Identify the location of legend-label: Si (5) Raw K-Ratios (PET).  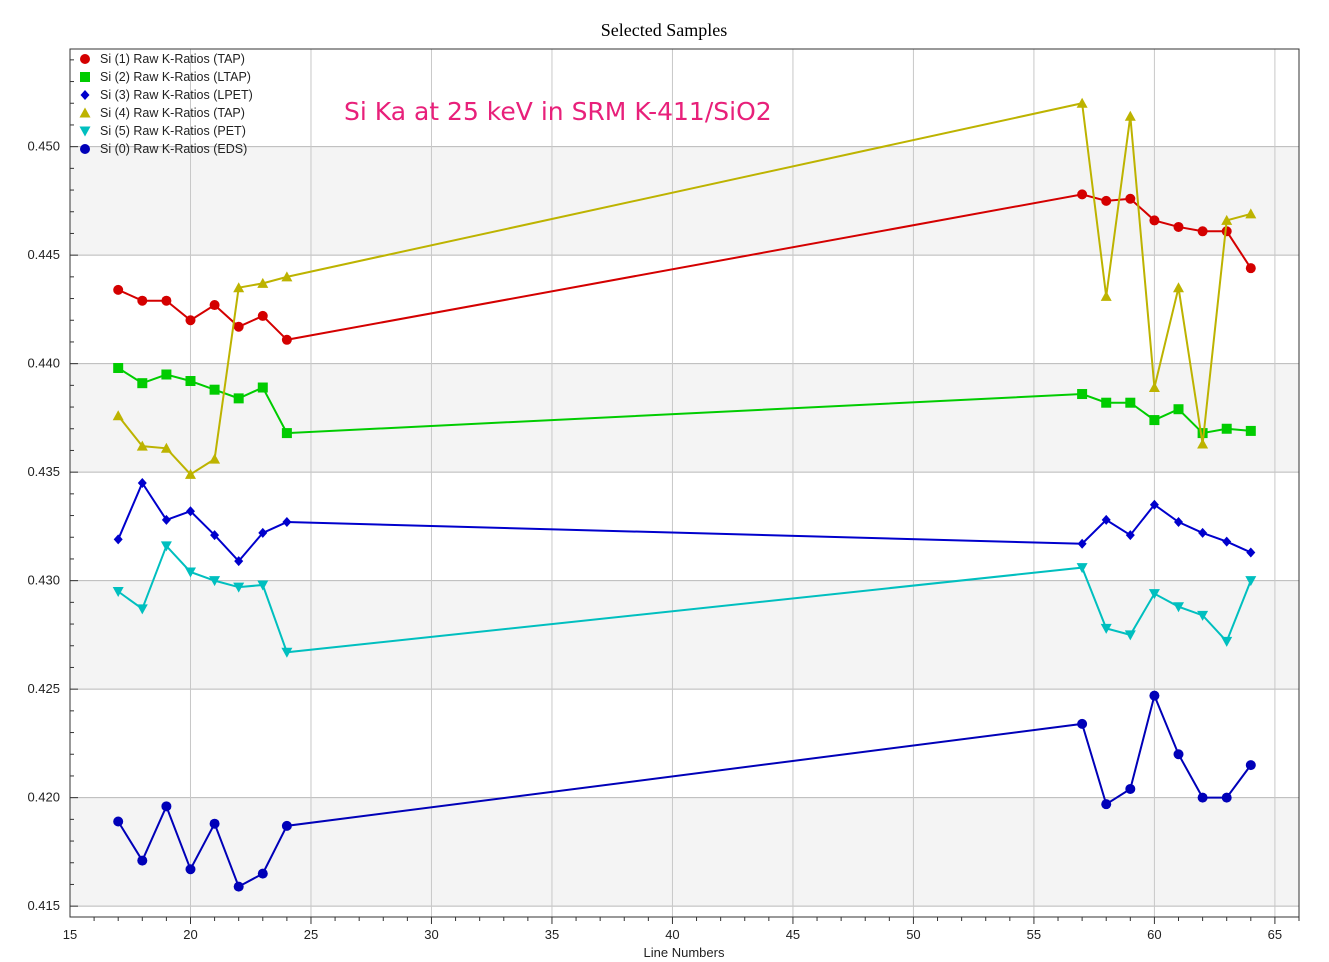
(173, 131).